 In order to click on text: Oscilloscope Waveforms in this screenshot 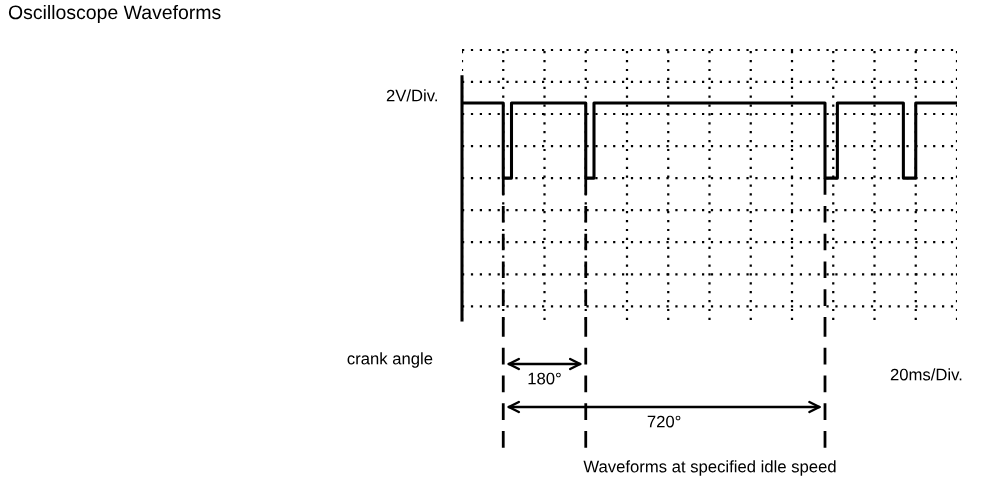, I will do `click(114, 14)`.